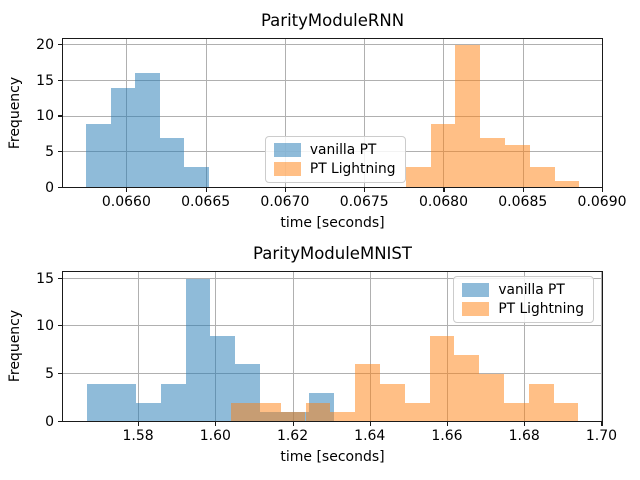 The height and width of the screenshot is (480, 640). What do you see at coordinates (447, 435) in the screenshot?
I see `x-tick-label: 1.66` at bounding box center [447, 435].